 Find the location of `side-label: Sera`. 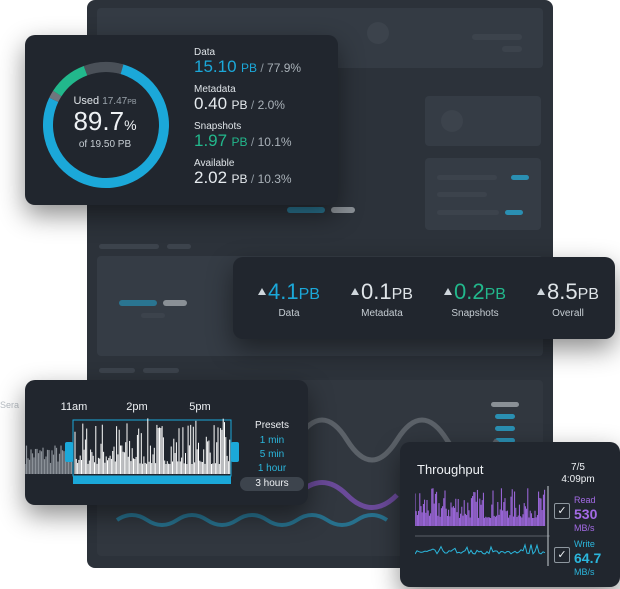

side-label: Sera is located at coordinates (10, 405).